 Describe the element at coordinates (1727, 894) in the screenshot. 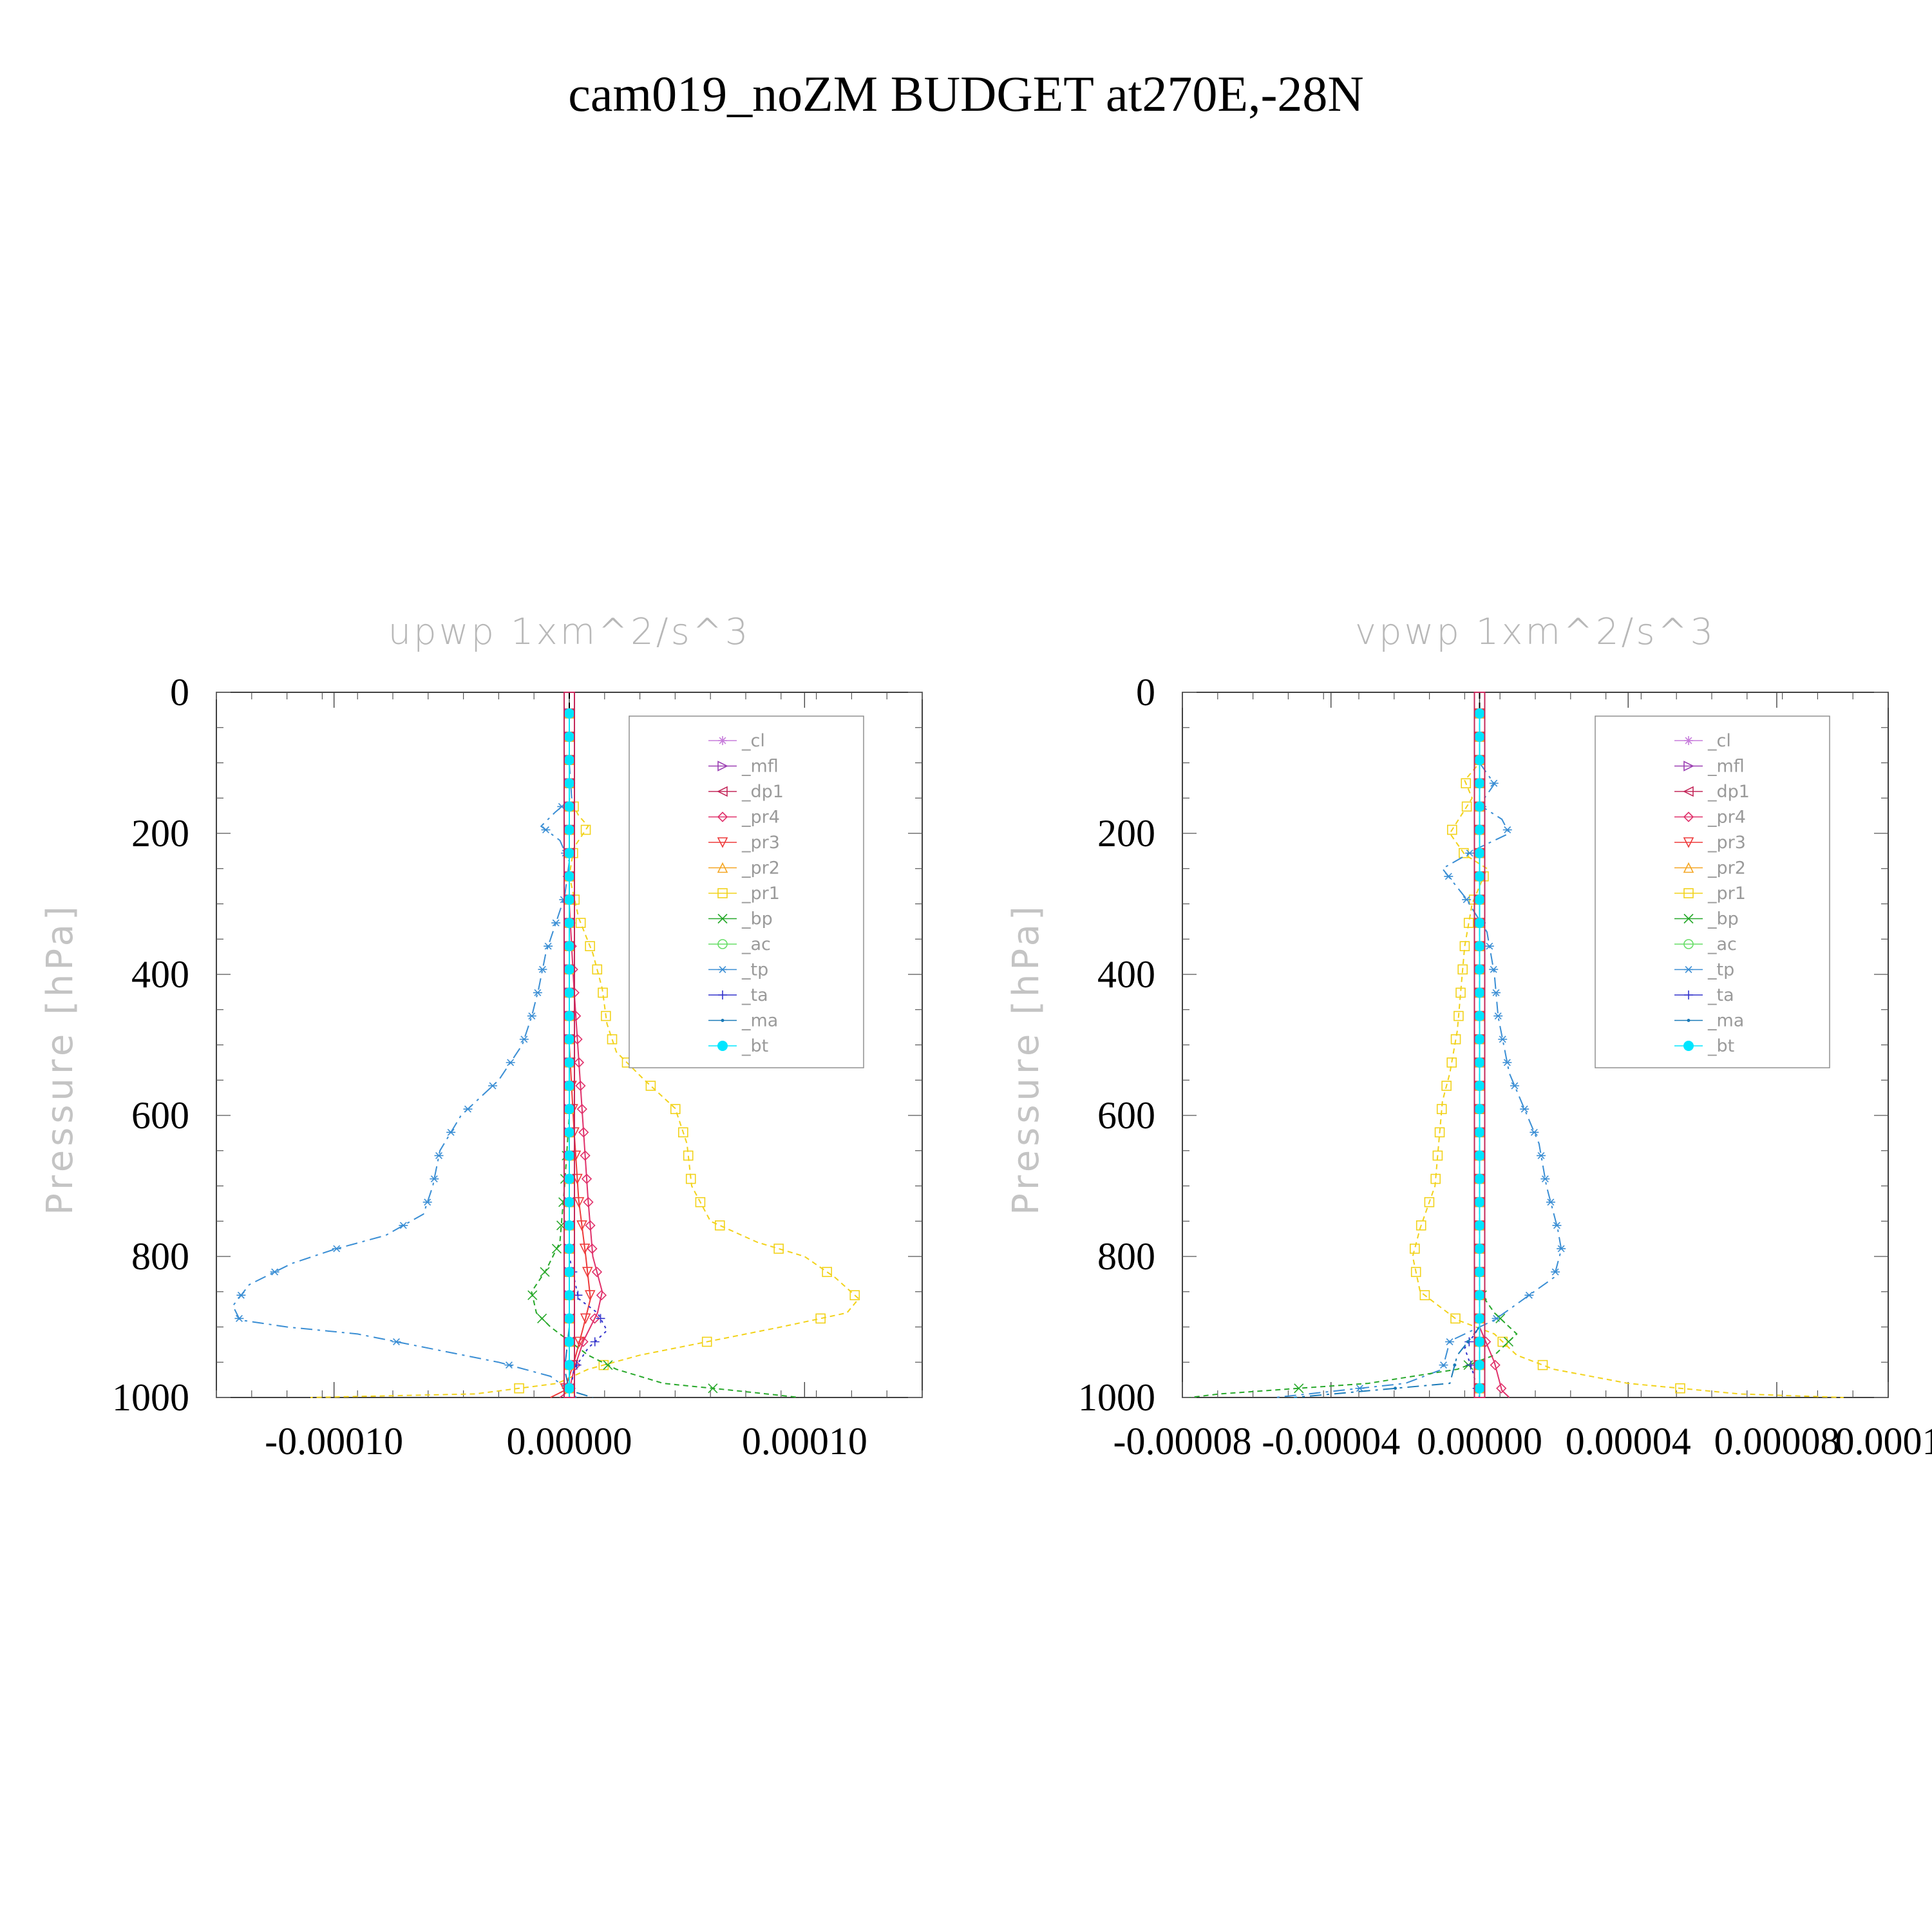

I see `vpwp-legend-label-pr1: _pr1` at that location.